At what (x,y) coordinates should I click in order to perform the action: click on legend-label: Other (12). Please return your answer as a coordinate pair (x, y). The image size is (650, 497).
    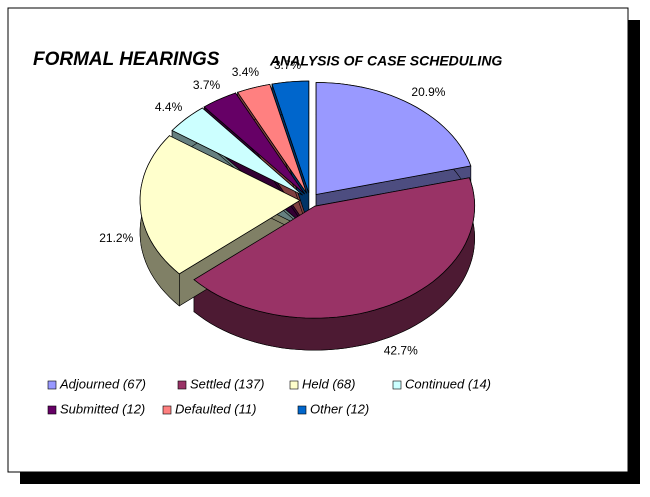
    Looking at the image, I should click on (339, 408).